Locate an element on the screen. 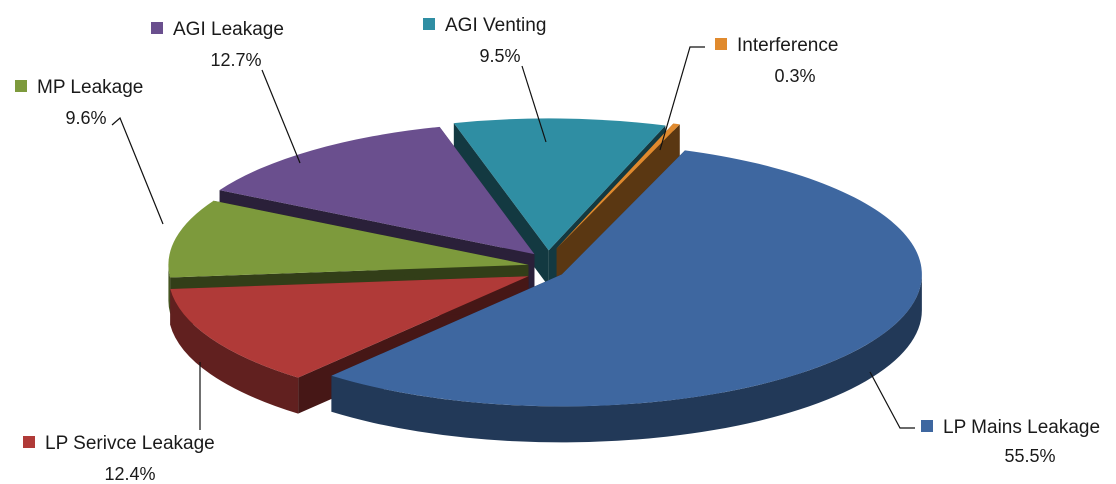  leader-line-mp-leakage is located at coordinates (137, 170).